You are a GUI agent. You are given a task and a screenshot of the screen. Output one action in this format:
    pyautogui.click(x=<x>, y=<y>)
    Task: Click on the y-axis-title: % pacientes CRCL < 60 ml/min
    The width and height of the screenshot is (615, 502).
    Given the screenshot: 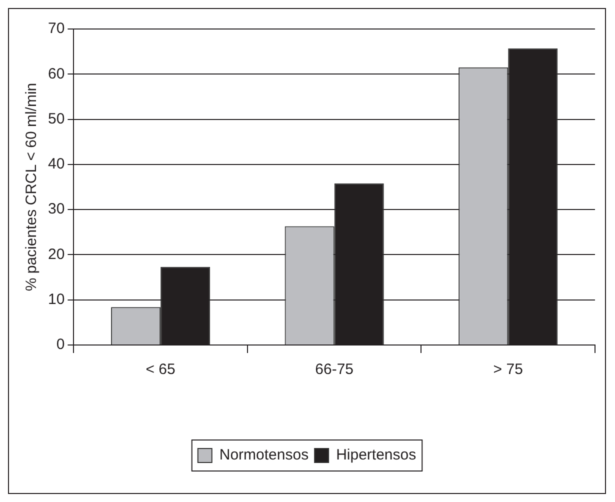 What is the action you would take?
    pyautogui.click(x=31, y=187)
    